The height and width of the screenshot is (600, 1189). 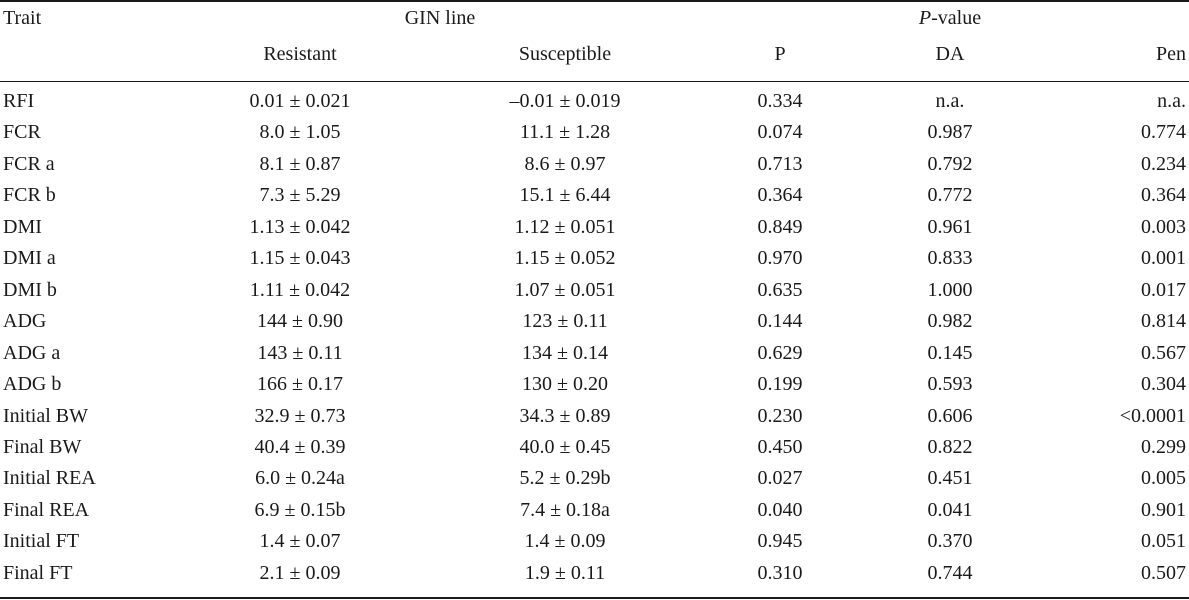 What do you see at coordinates (565, 321) in the screenshot?
I see `cell-susceptible: 123 ± 0.11` at bounding box center [565, 321].